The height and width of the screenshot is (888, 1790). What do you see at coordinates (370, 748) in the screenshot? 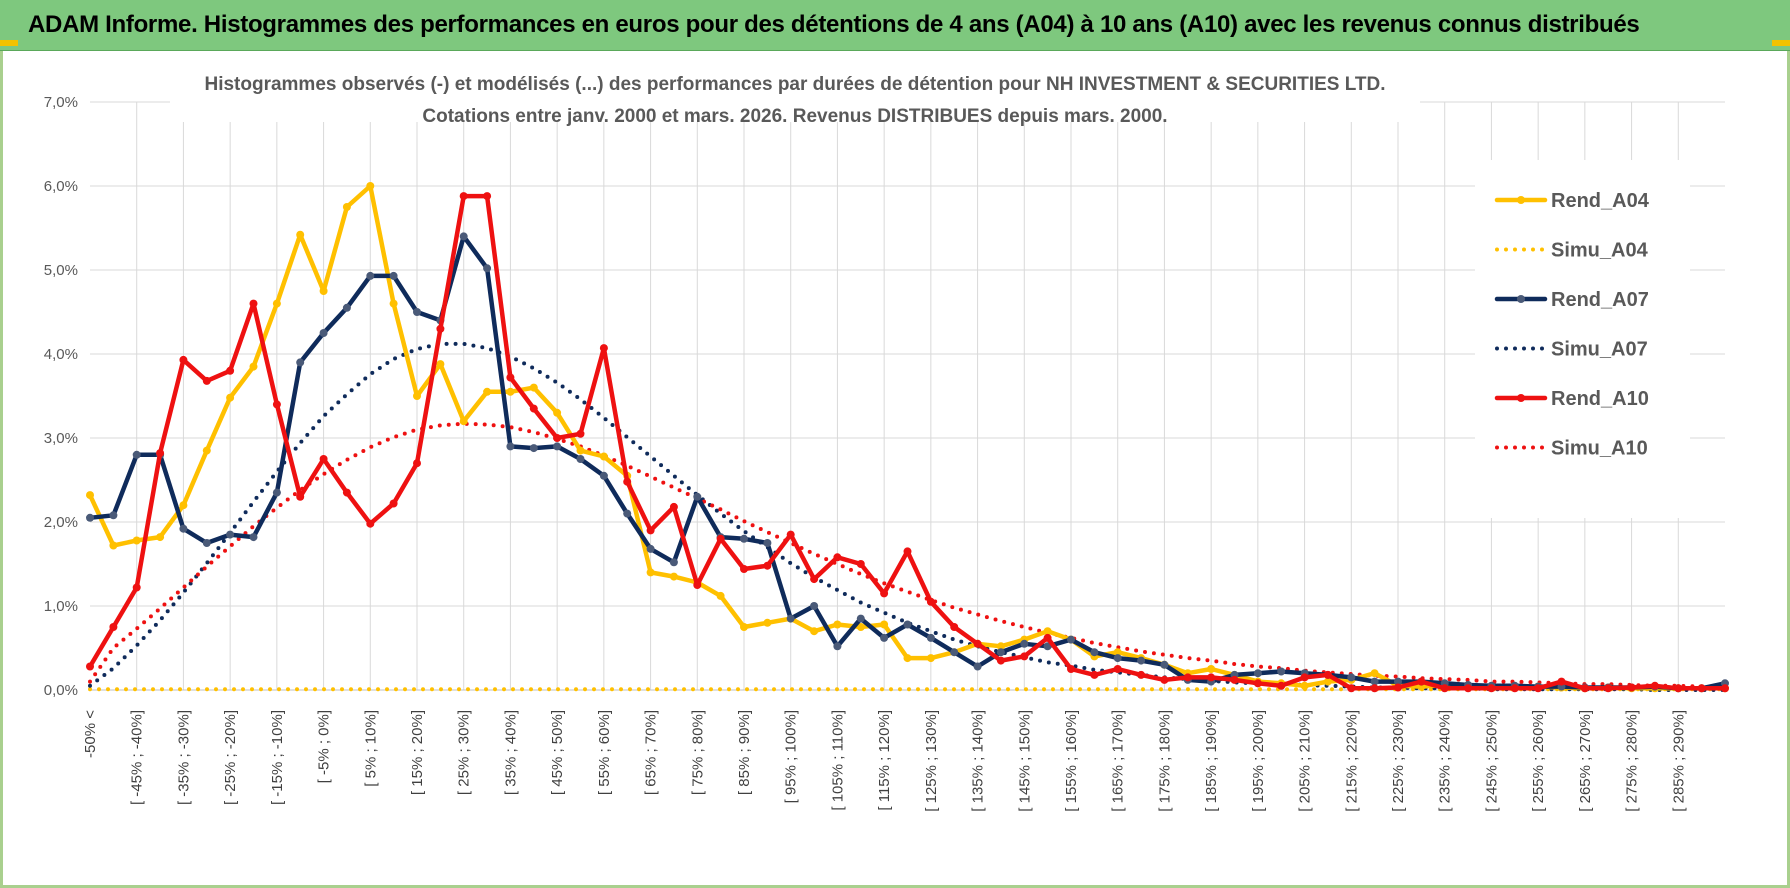
I see `x-tick-label: [ 5% ; 10%]` at bounding box center [370, 748].